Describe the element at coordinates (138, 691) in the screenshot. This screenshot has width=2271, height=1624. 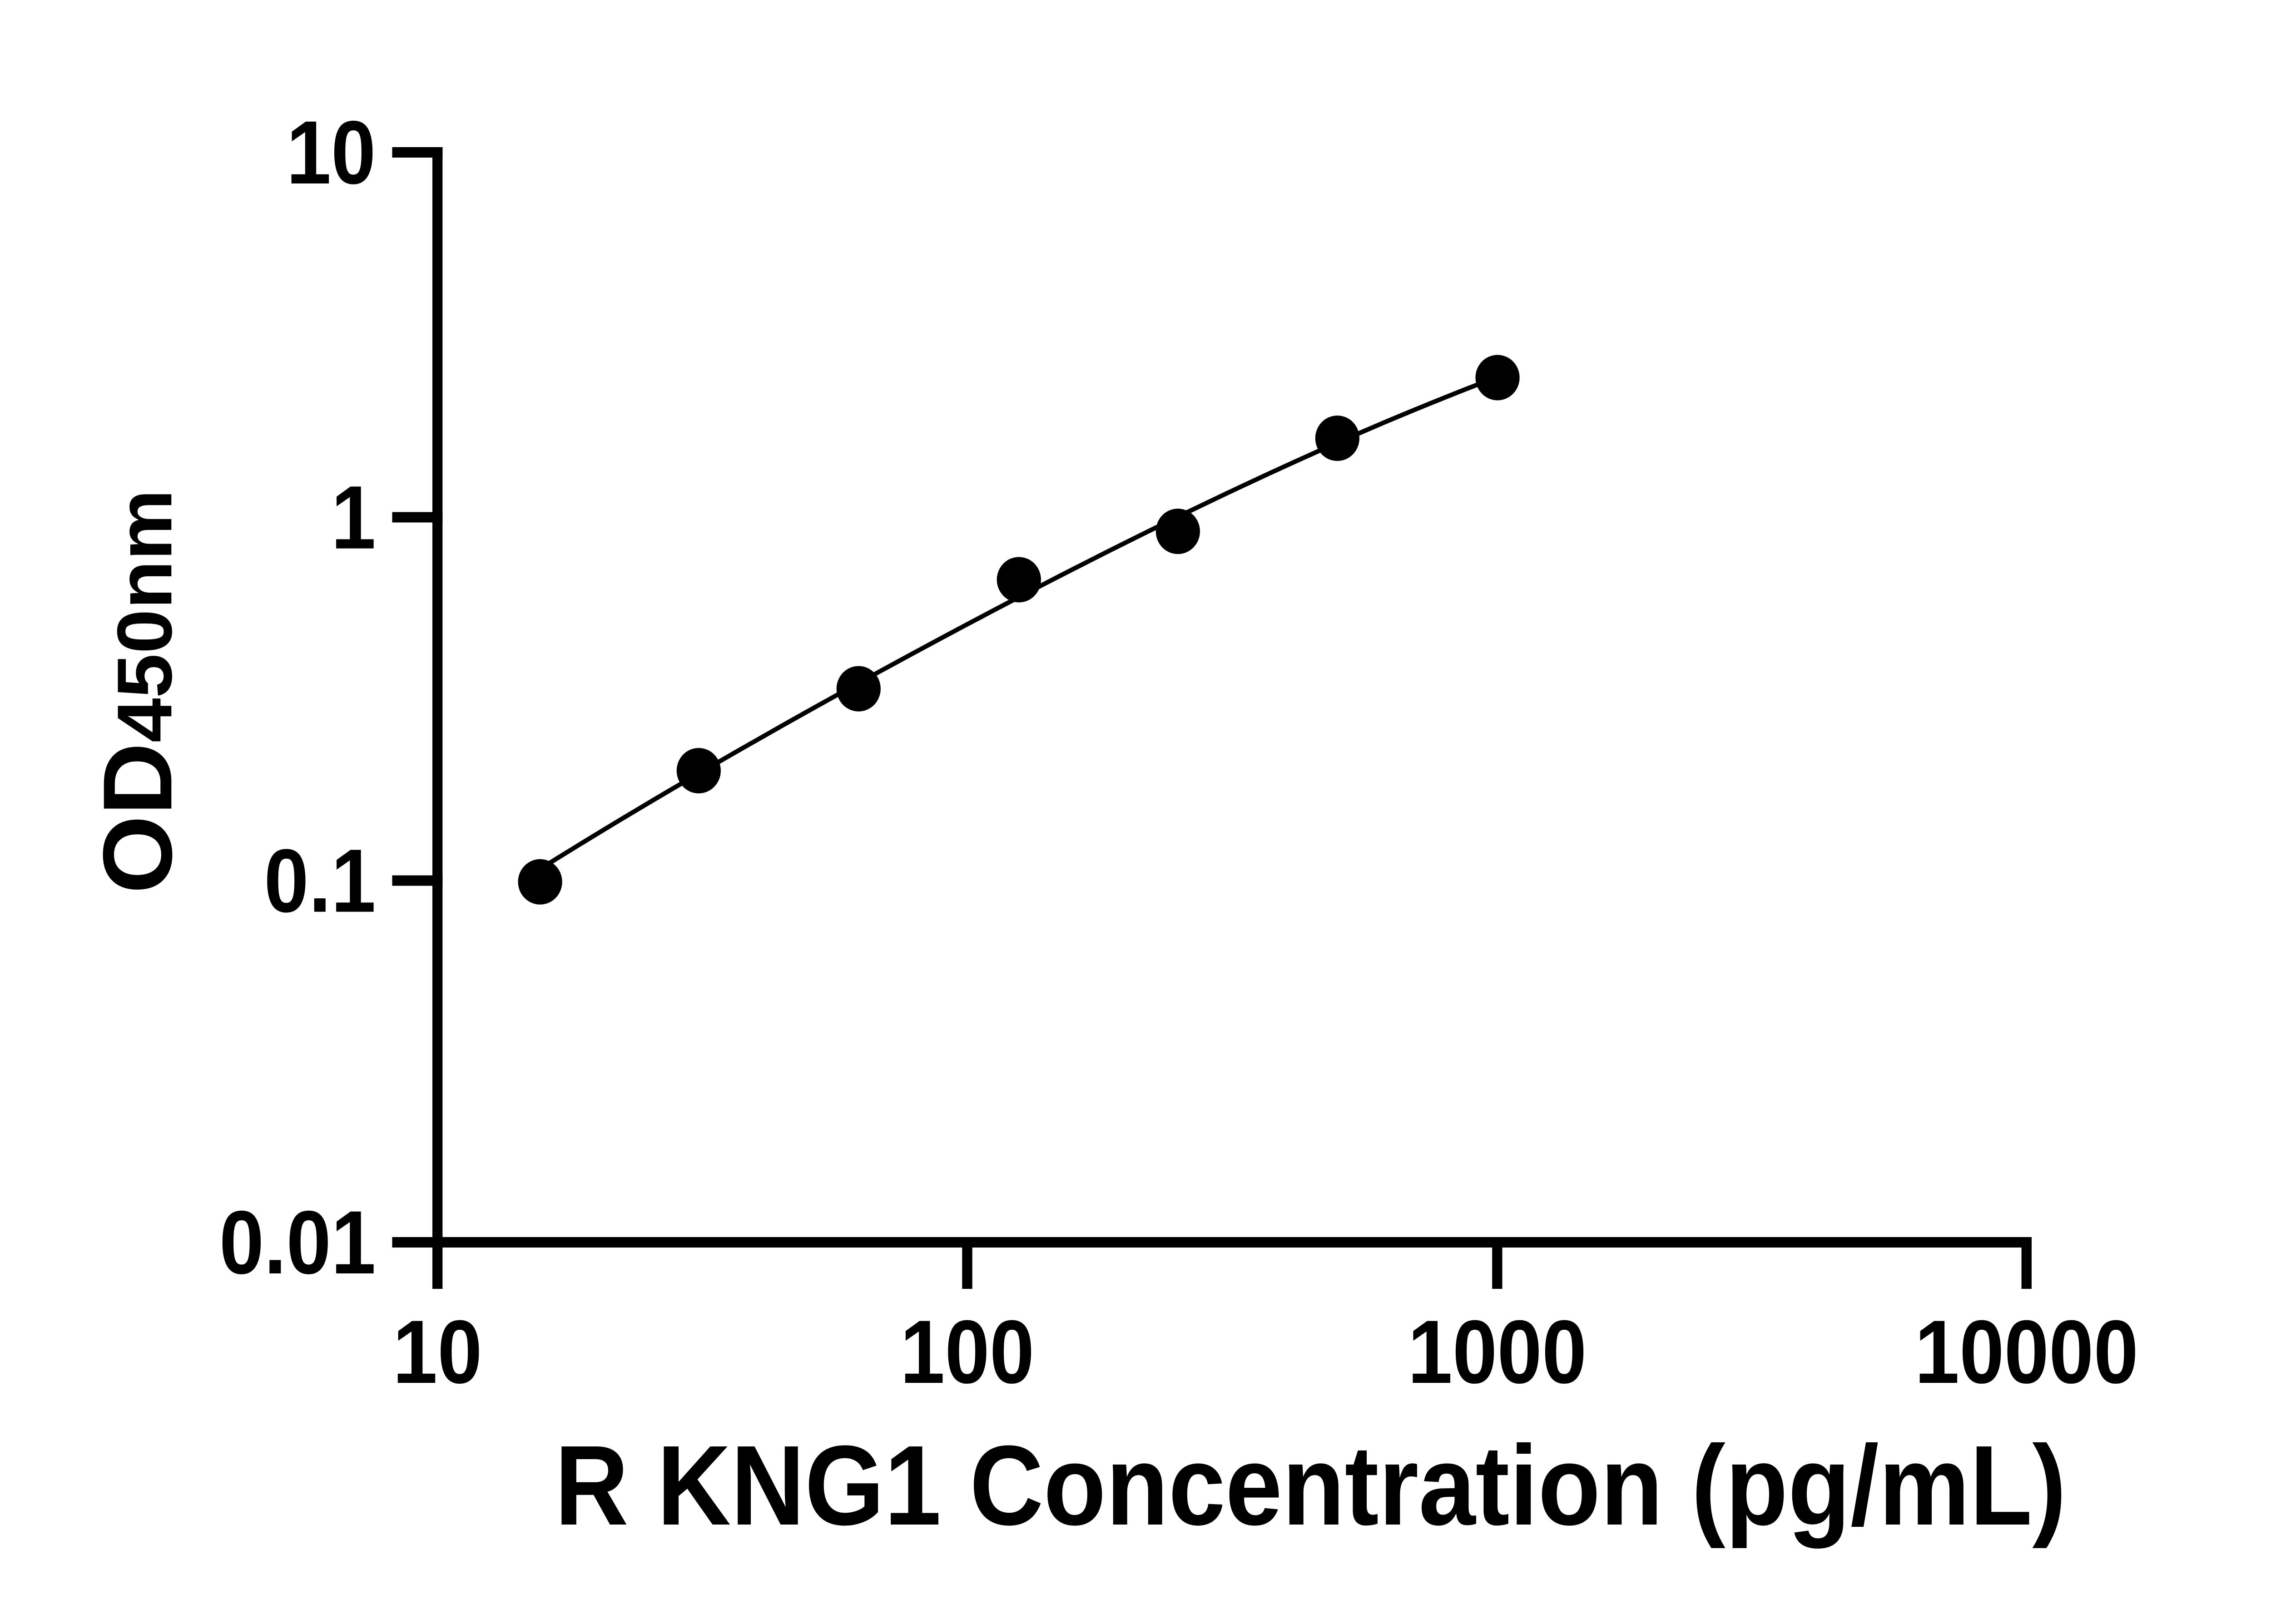
I see `svg-text: OD450nm` at that location.